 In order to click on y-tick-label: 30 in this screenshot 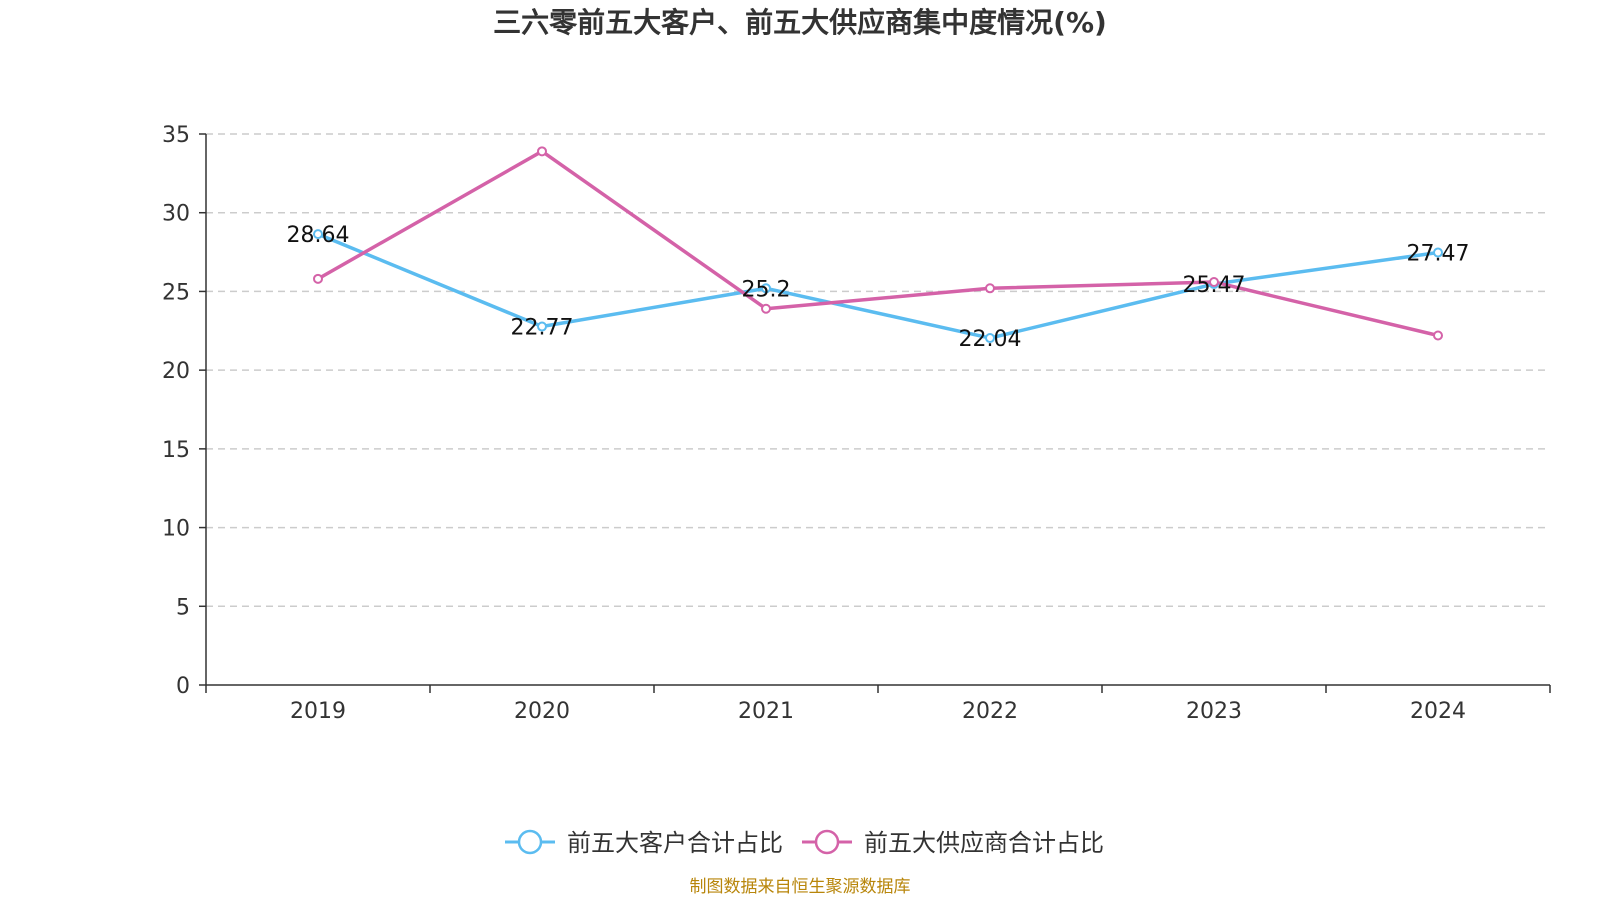, I will do `click(176, 214)`.